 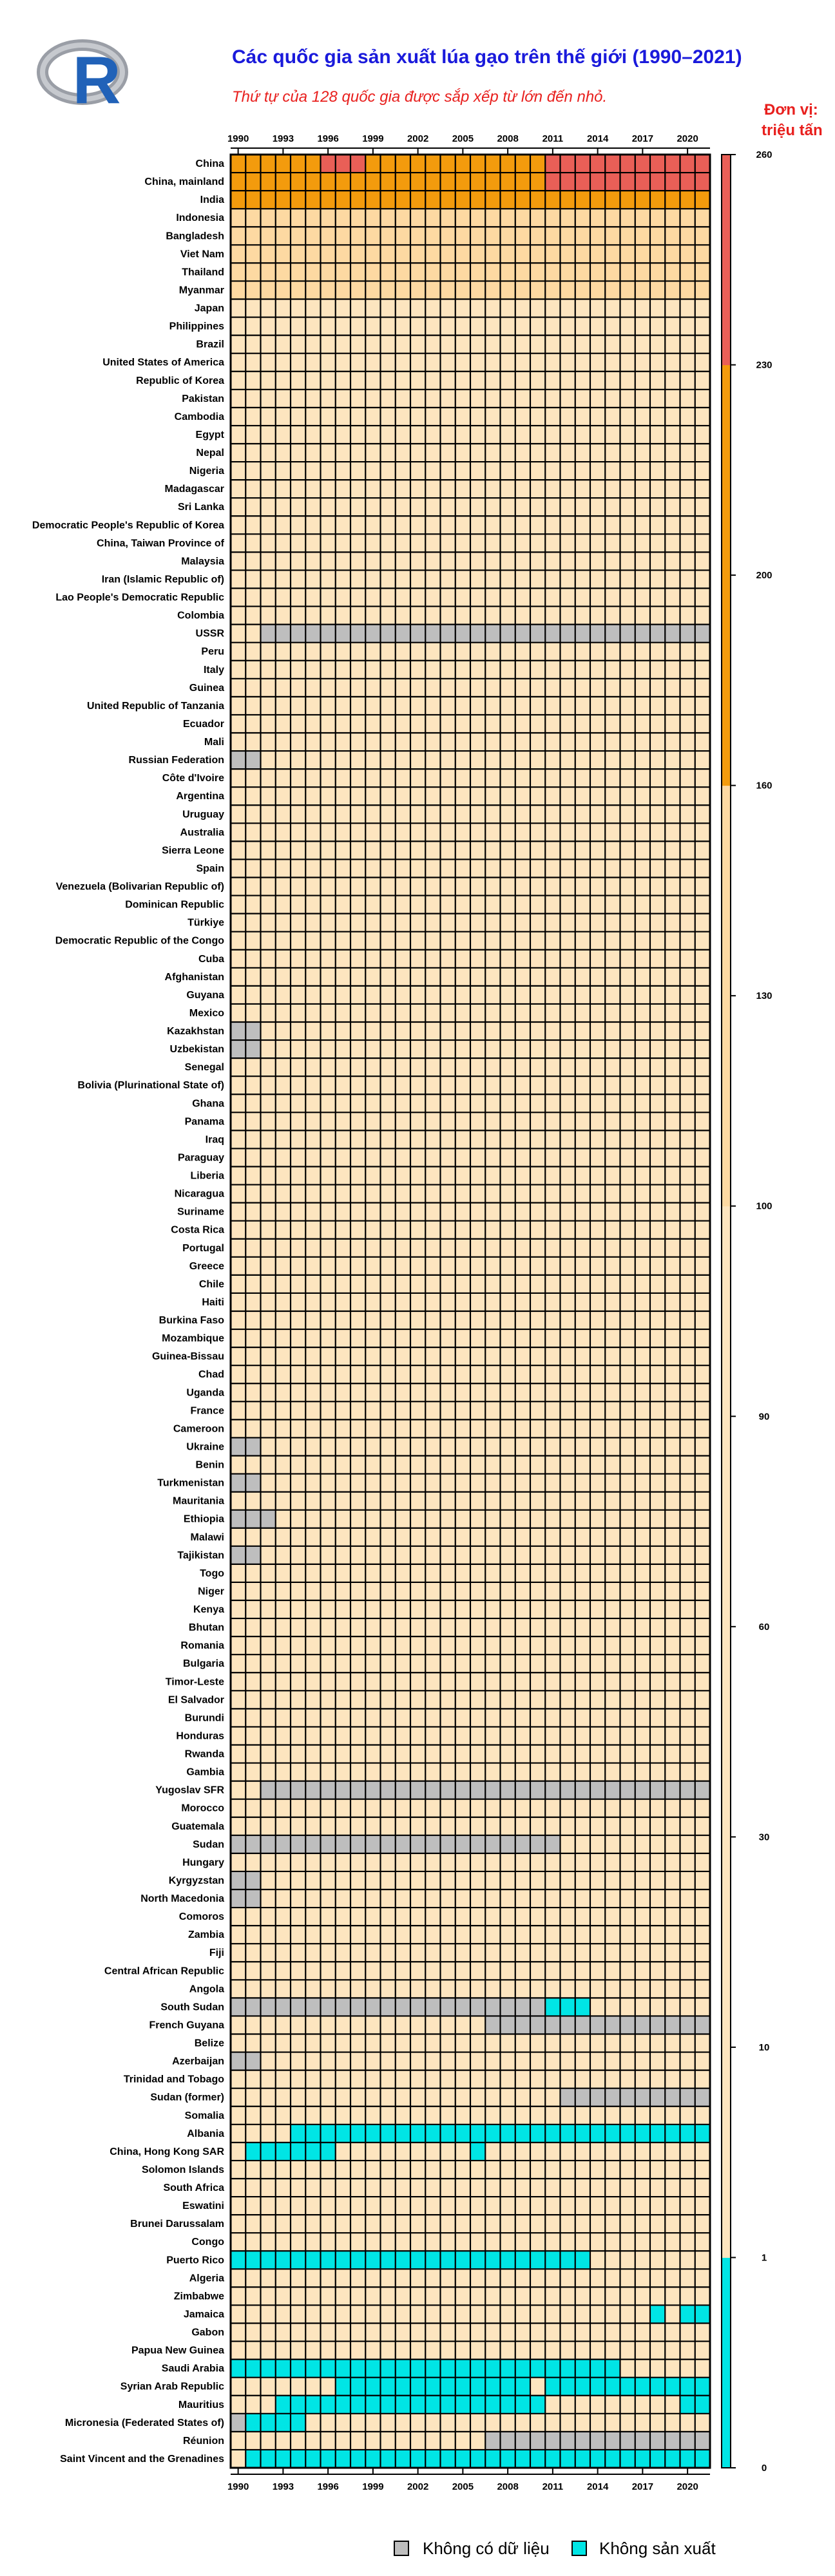 What do you see at coordinates (199, 1194) in the screenshot?
I see `country-label: Nicaragua` at bounding box center [199, 1194].